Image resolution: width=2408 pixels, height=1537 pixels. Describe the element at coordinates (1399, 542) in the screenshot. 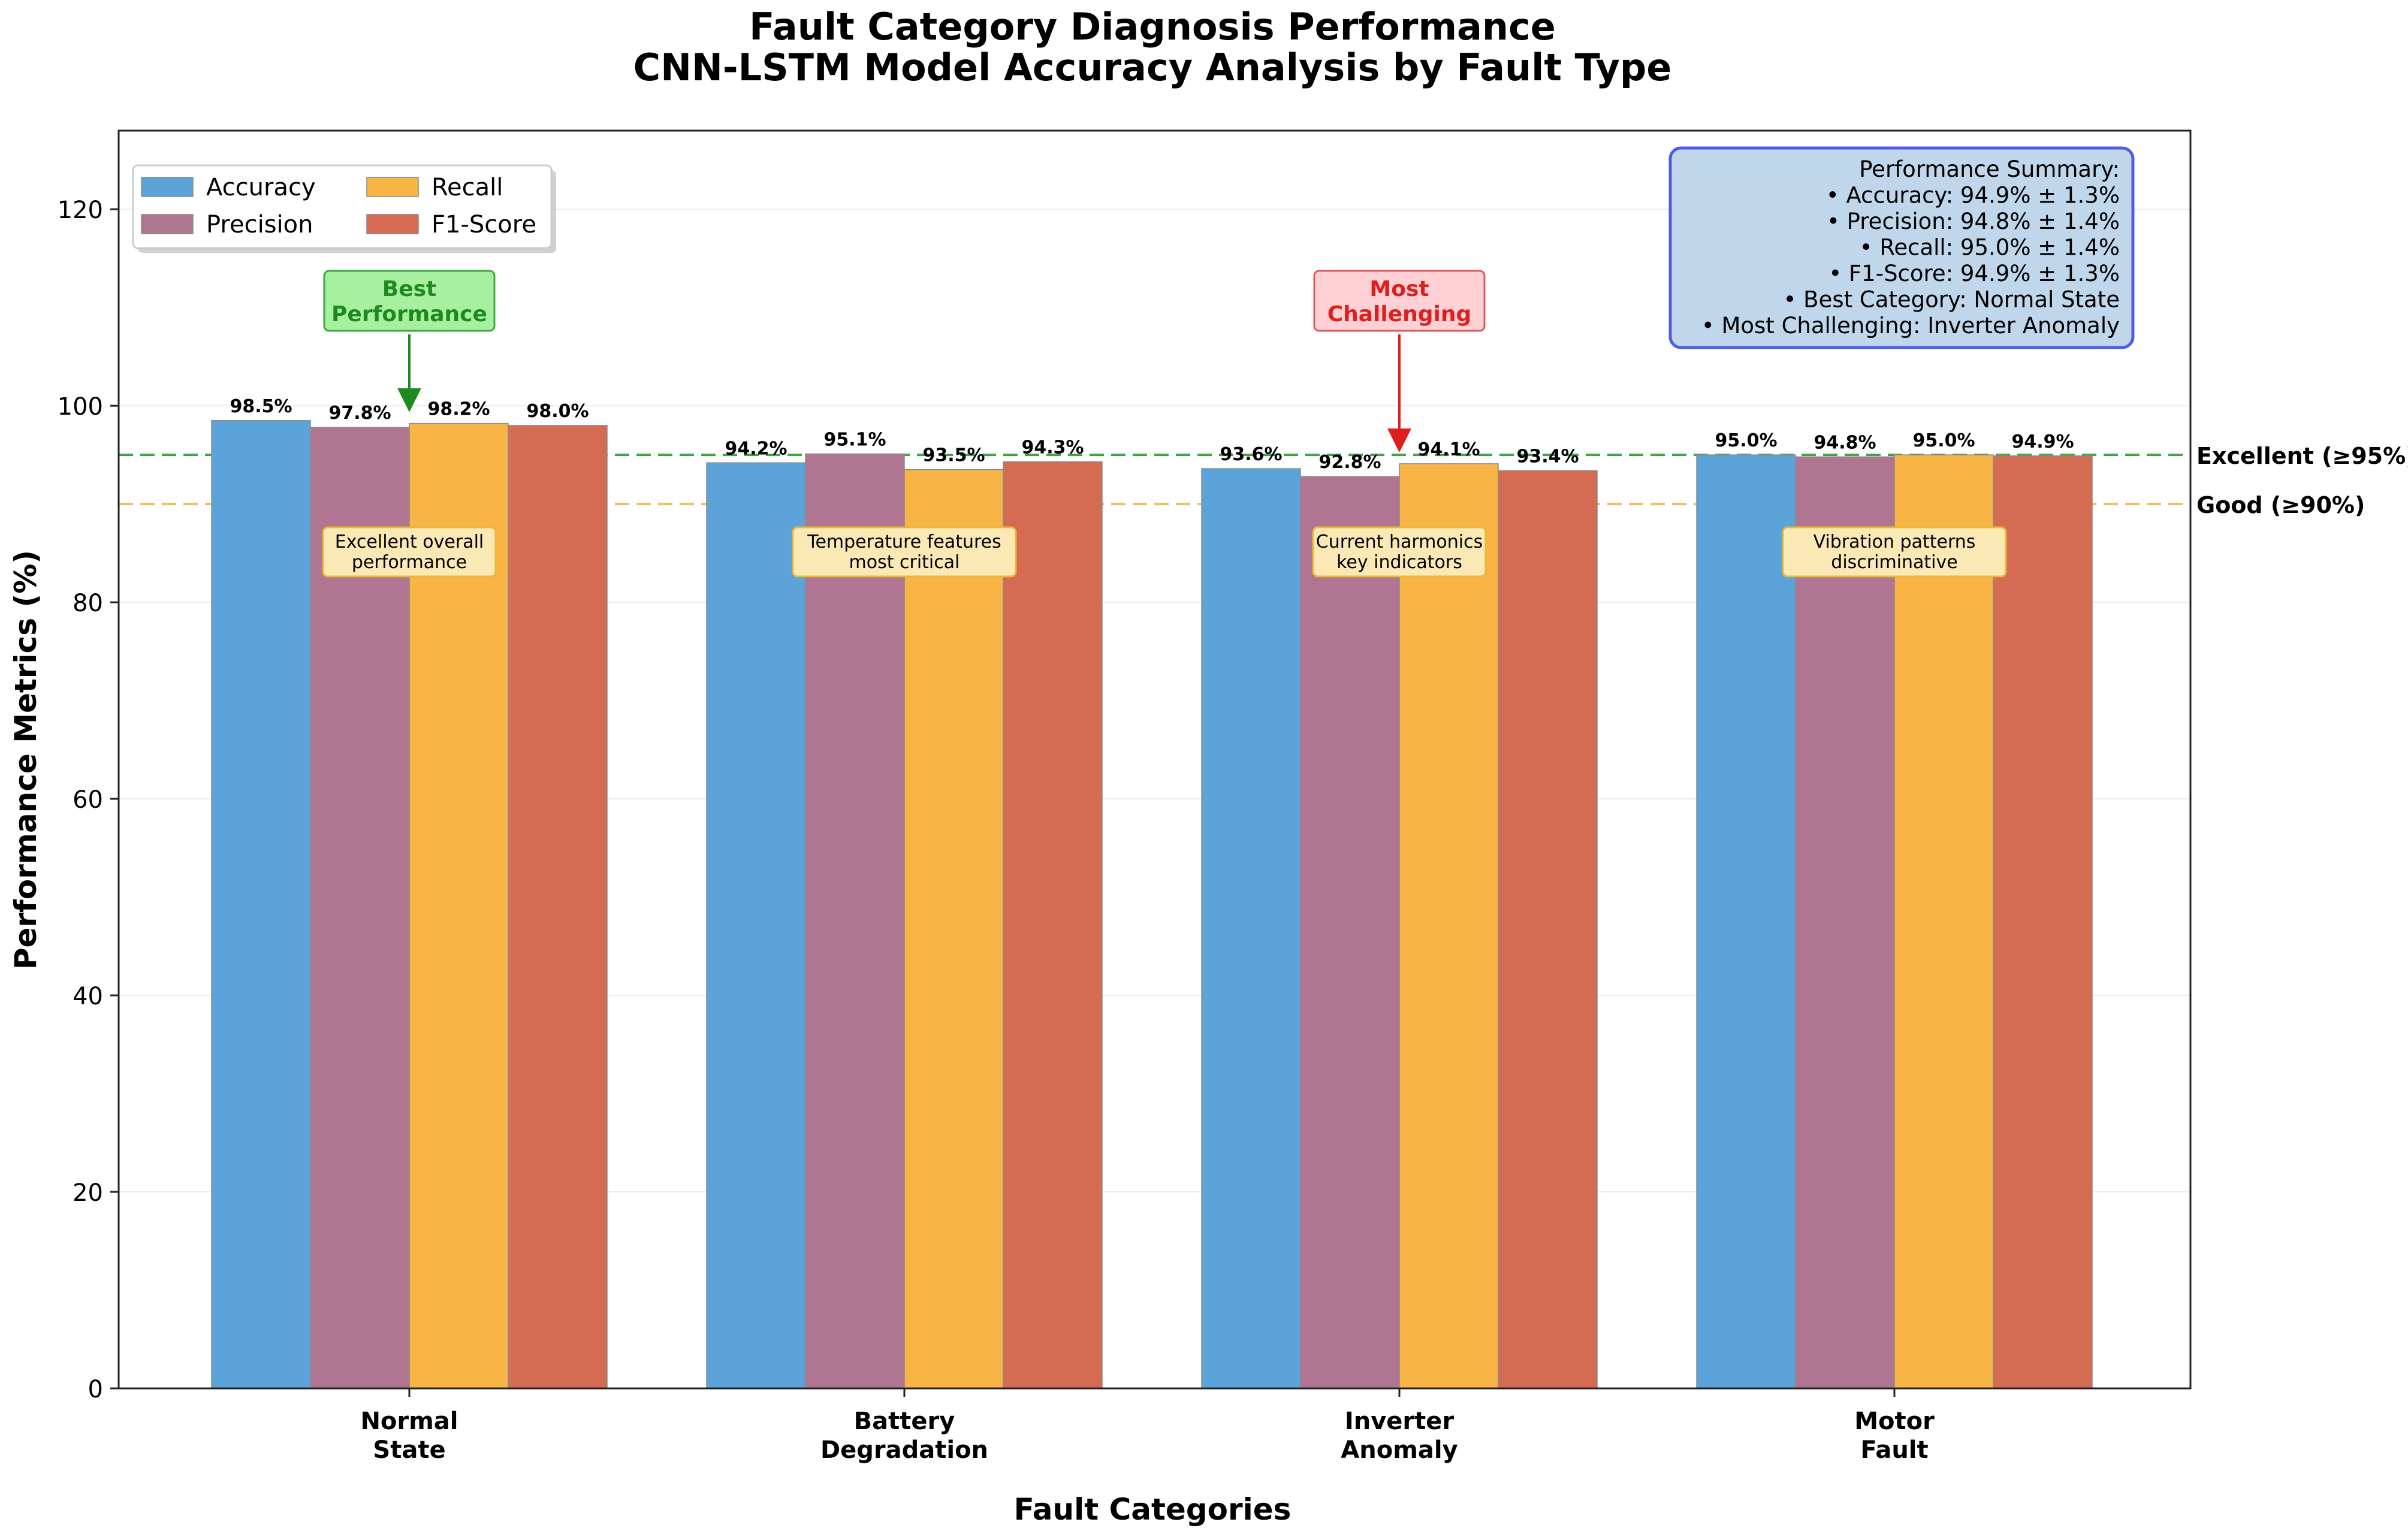

I see `category-note-text: Current harmonics` at that location.